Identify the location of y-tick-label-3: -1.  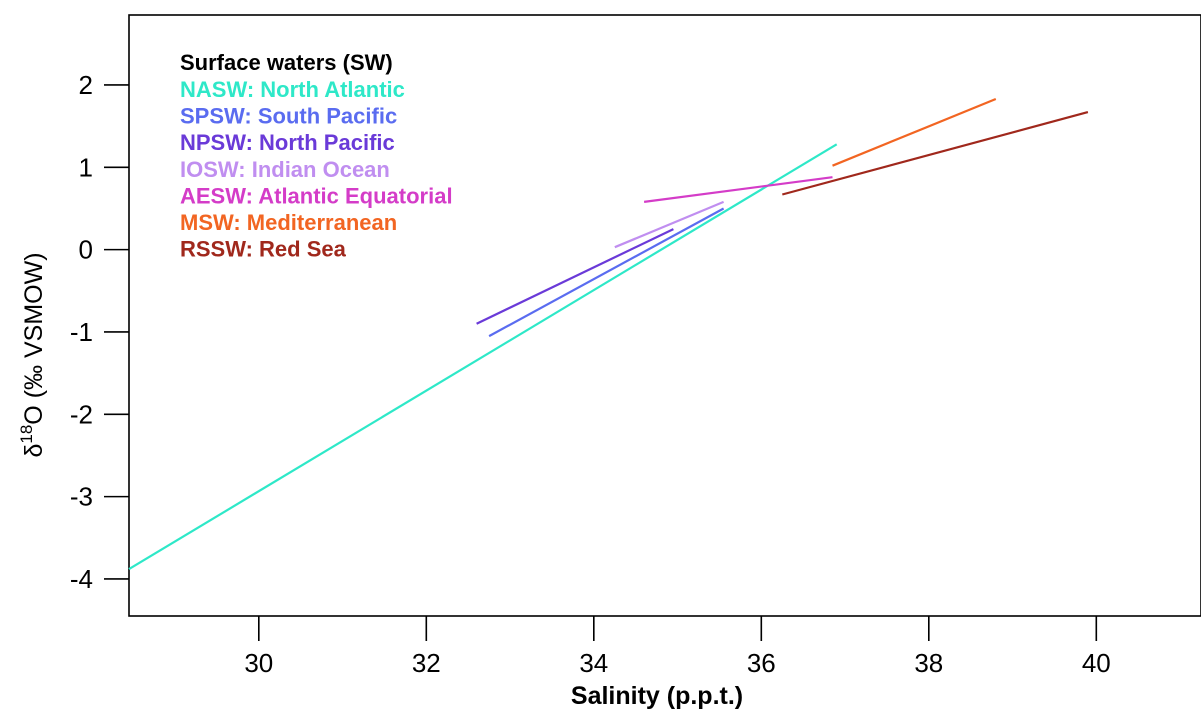
(81, 332).